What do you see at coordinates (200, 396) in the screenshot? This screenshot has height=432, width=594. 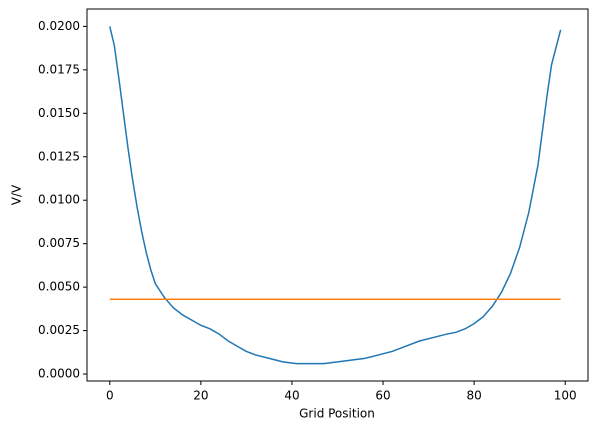 I see `x-tick-label: 20` at bounding box center [200, 396].